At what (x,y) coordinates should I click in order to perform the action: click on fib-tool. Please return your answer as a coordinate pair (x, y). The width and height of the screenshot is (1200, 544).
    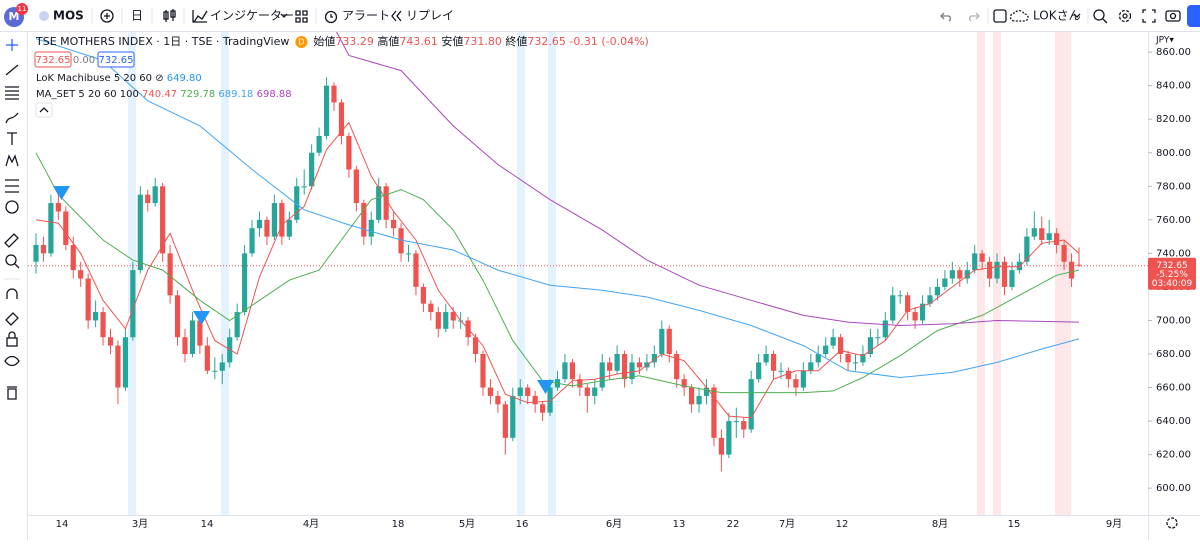
    Looking at the image, I should click on (12, 93).